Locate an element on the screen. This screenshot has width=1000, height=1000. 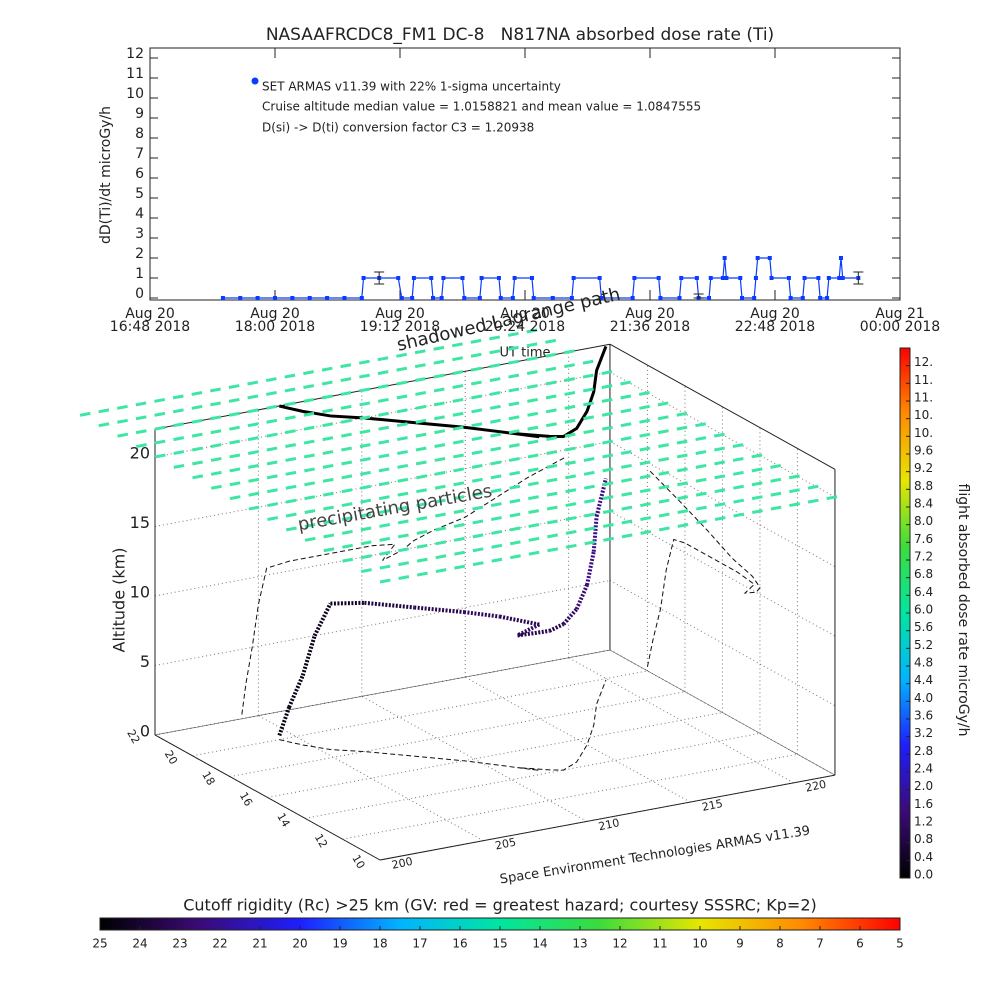
y-tick-label: 2 is located at coordinates (139, 254).